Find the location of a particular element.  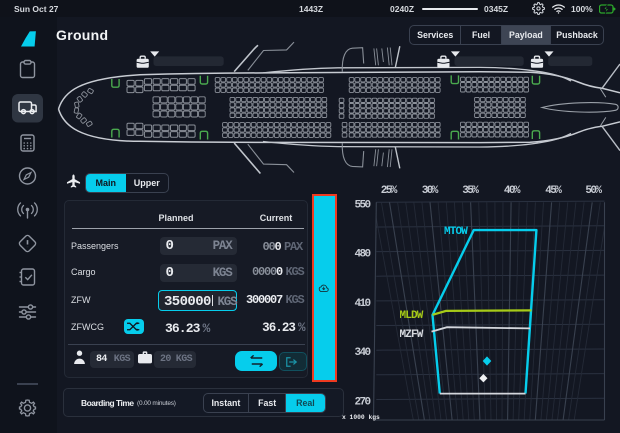

svg-text: MLDW is located at coordinates (412, 316).